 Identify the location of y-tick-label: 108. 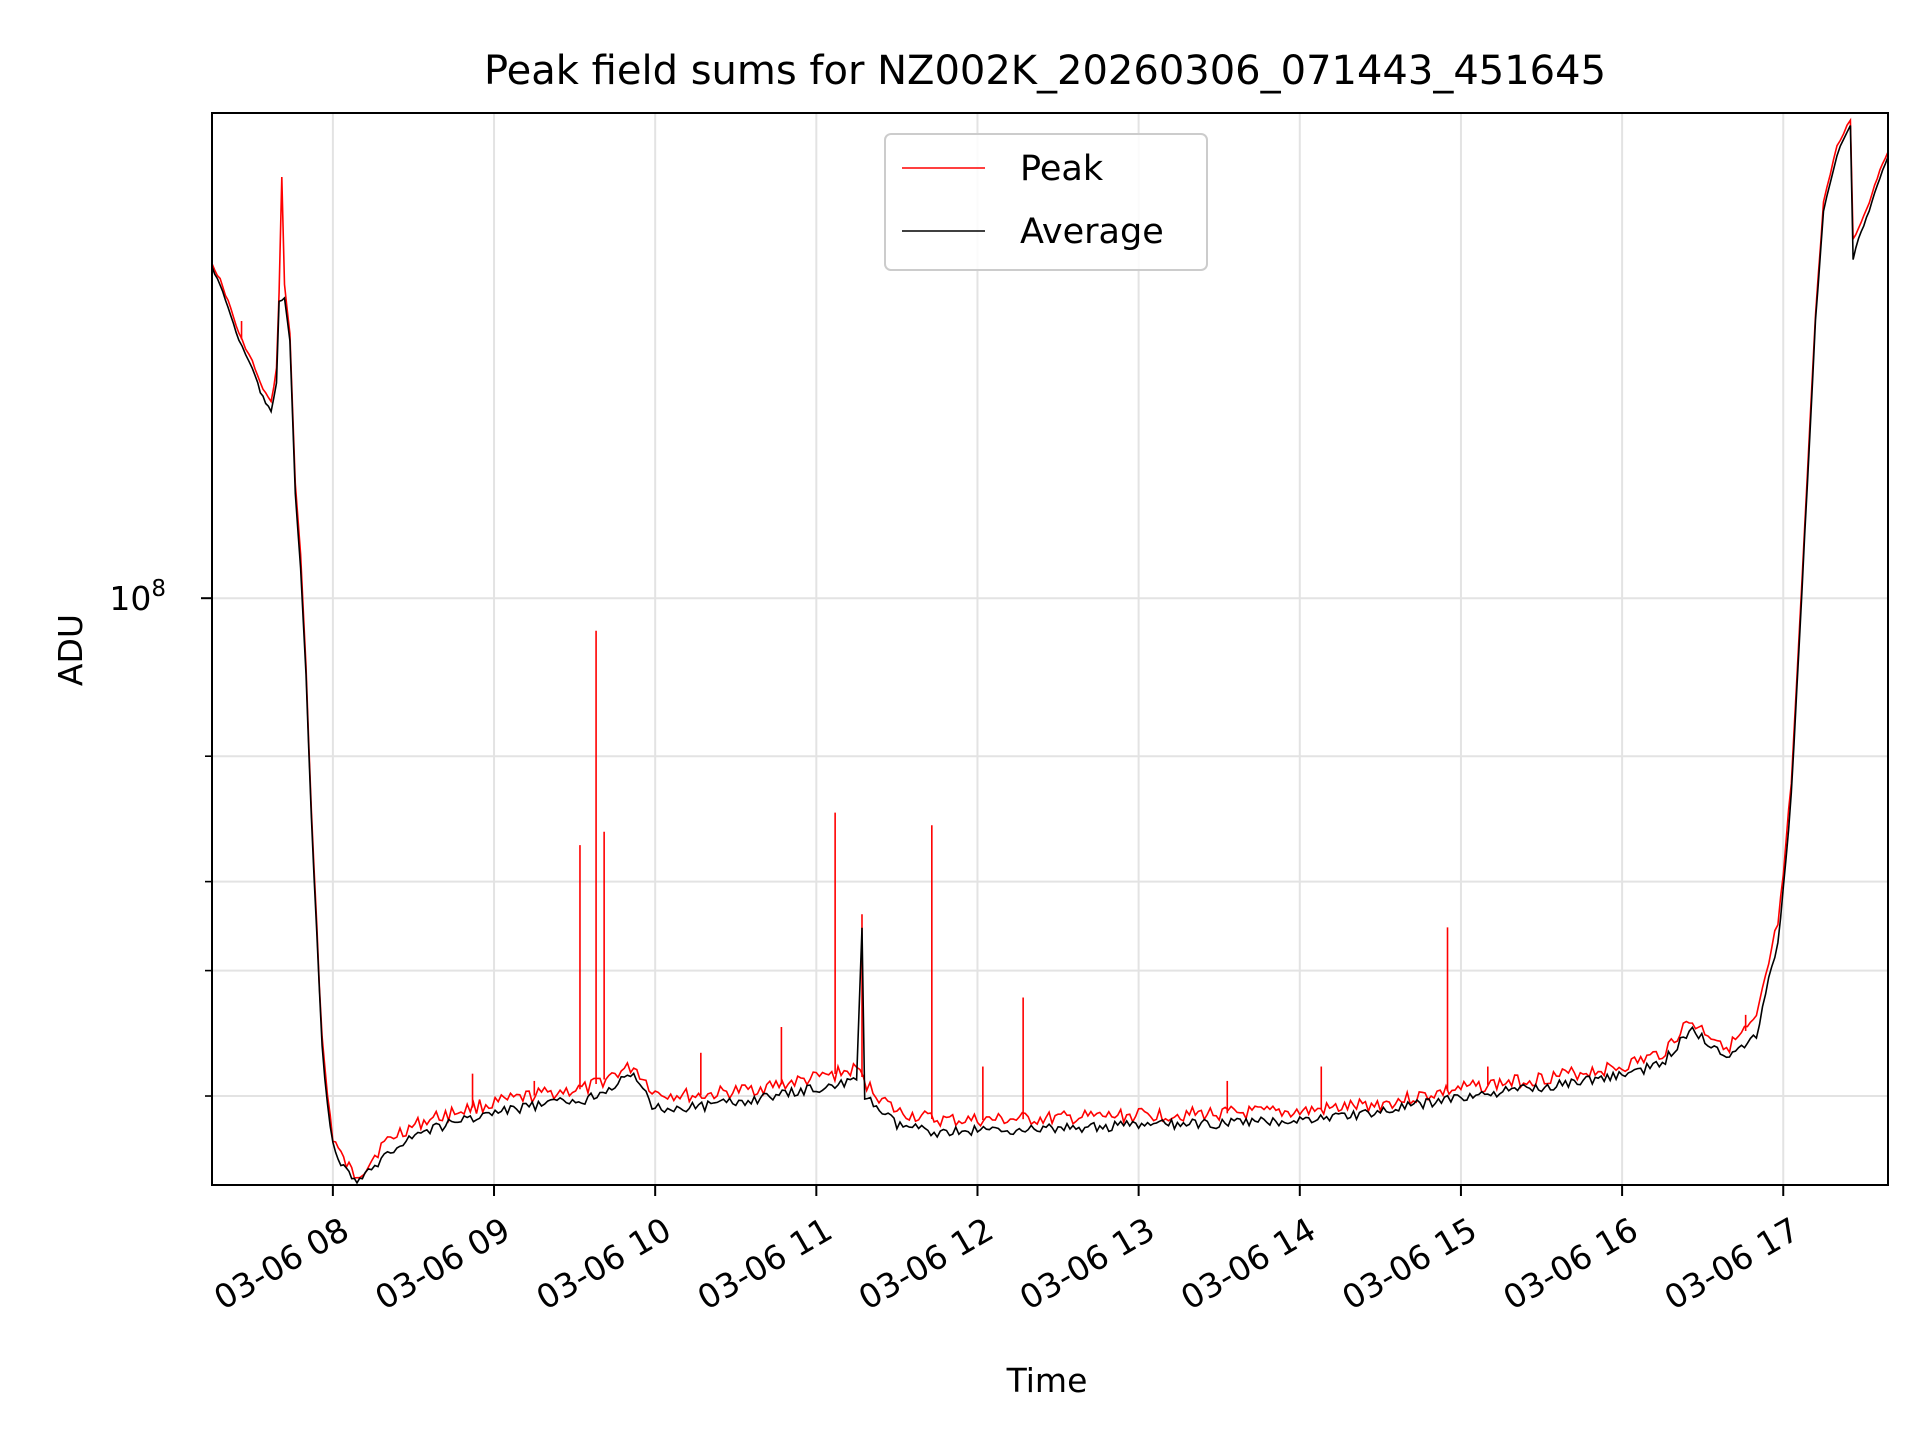
(137, 597).